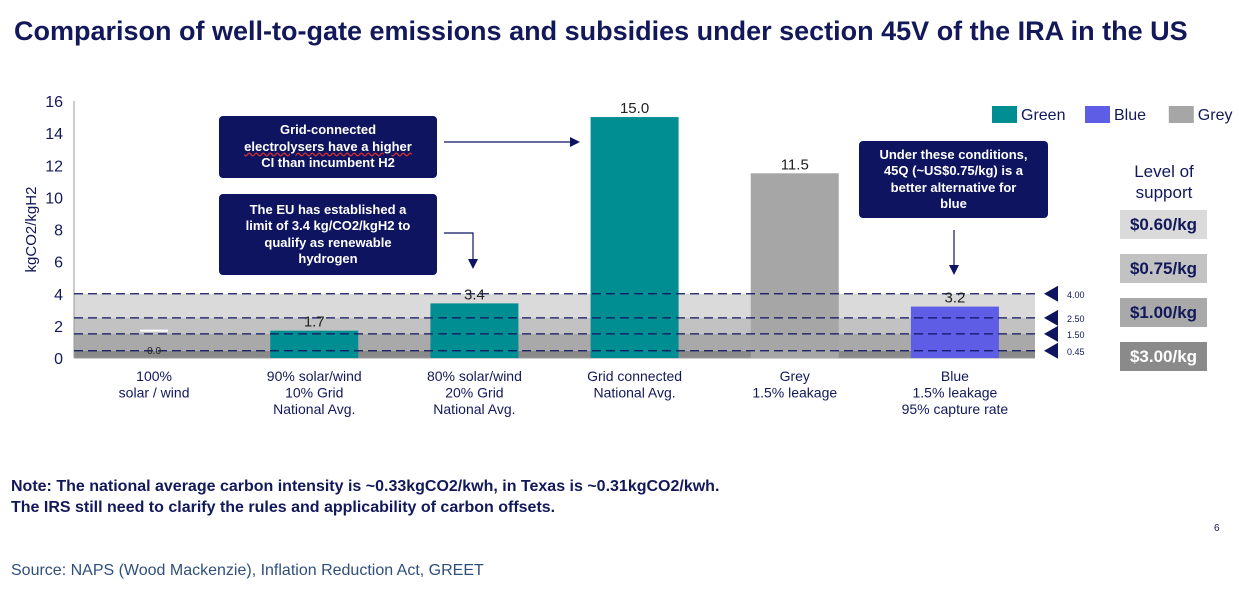 Image resolution: width=1239 pixels, height=603 pixels. Describe the element at coordinates (54, 198) in the screenshot. I see `y-tick-label: 10` at that location.